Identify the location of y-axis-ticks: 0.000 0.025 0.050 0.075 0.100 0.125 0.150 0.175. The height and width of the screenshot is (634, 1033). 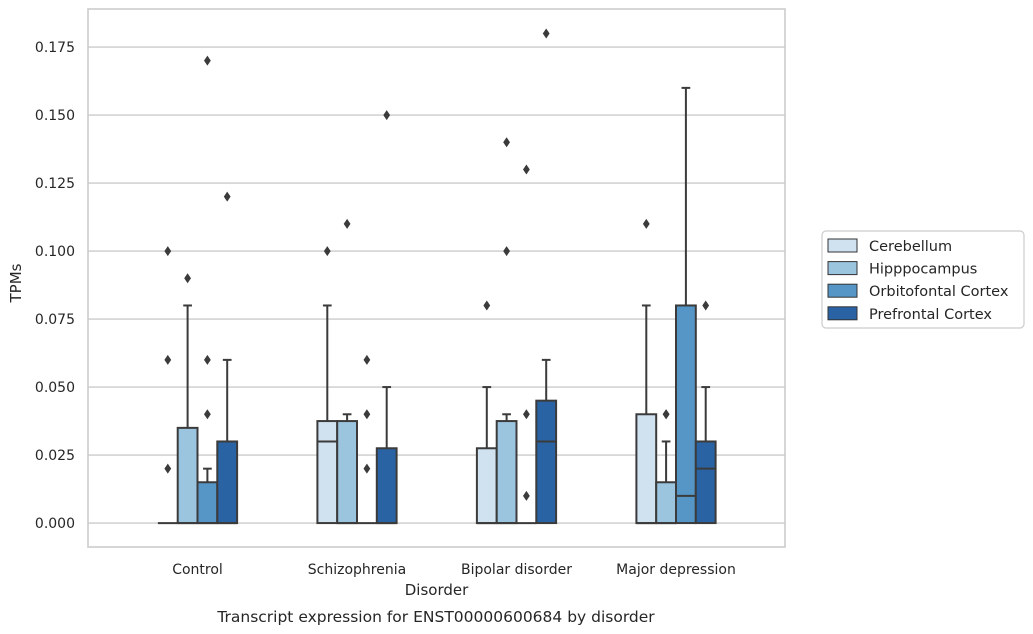
(55, 286).